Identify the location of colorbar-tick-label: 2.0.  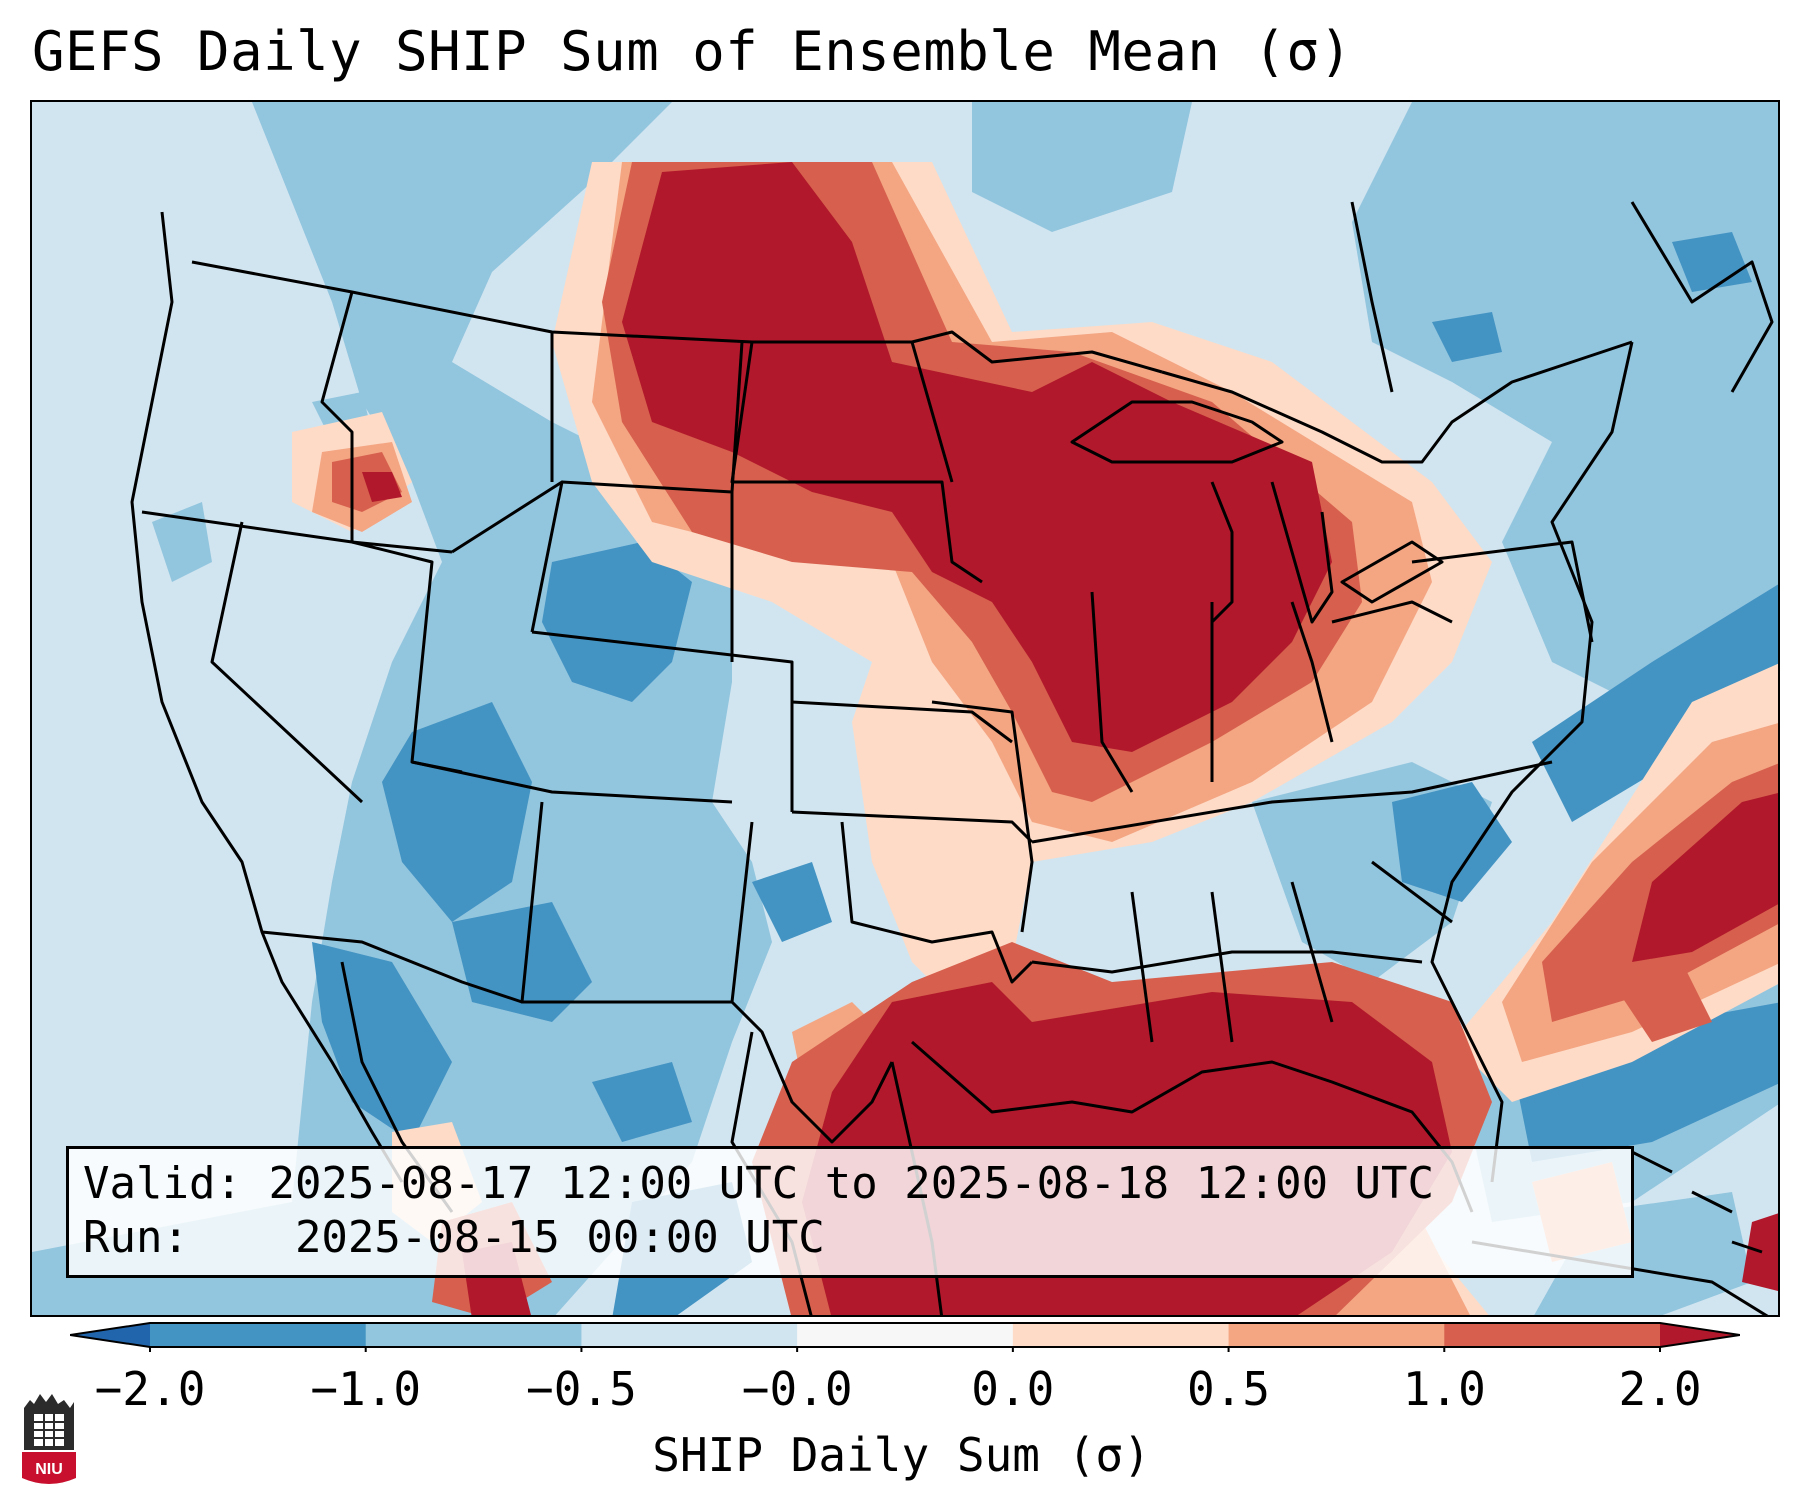
(1660, 1389).